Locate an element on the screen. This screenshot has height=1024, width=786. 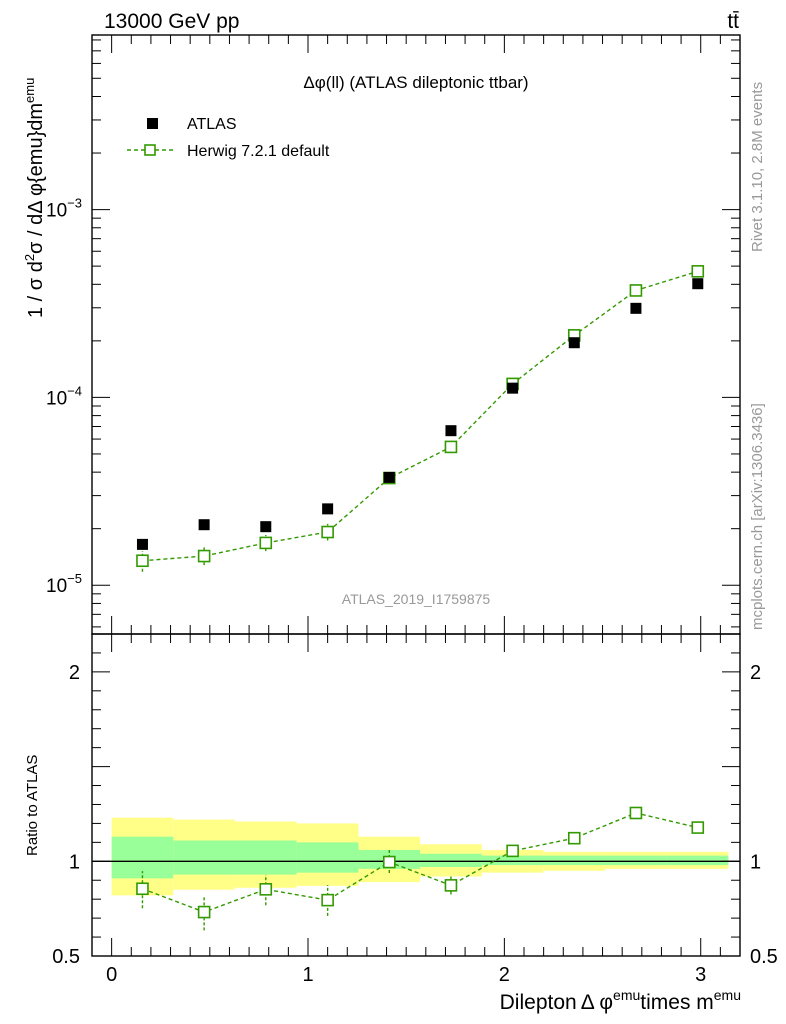
ratio-y-tick-label-right: 0.5 is located at coordinates (764, 957).